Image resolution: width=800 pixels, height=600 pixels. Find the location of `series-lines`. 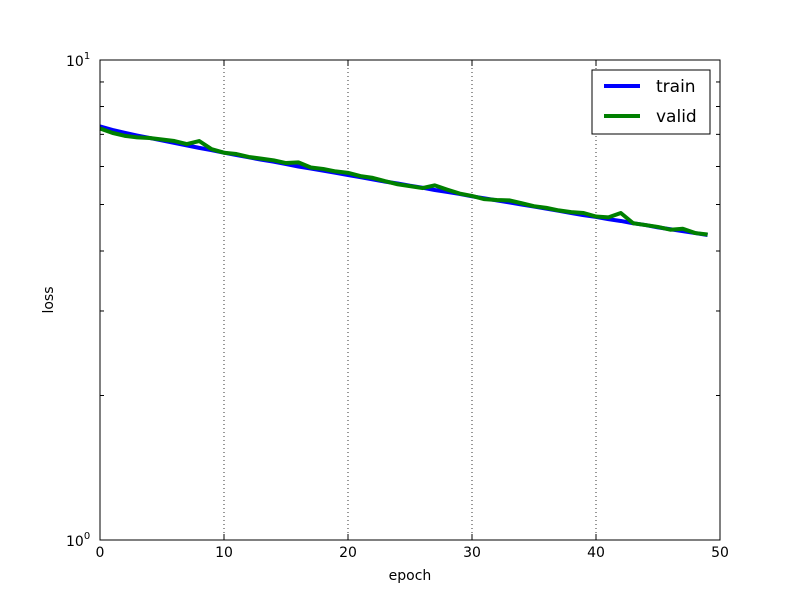

series-lines is located at coordinates (403, 180).